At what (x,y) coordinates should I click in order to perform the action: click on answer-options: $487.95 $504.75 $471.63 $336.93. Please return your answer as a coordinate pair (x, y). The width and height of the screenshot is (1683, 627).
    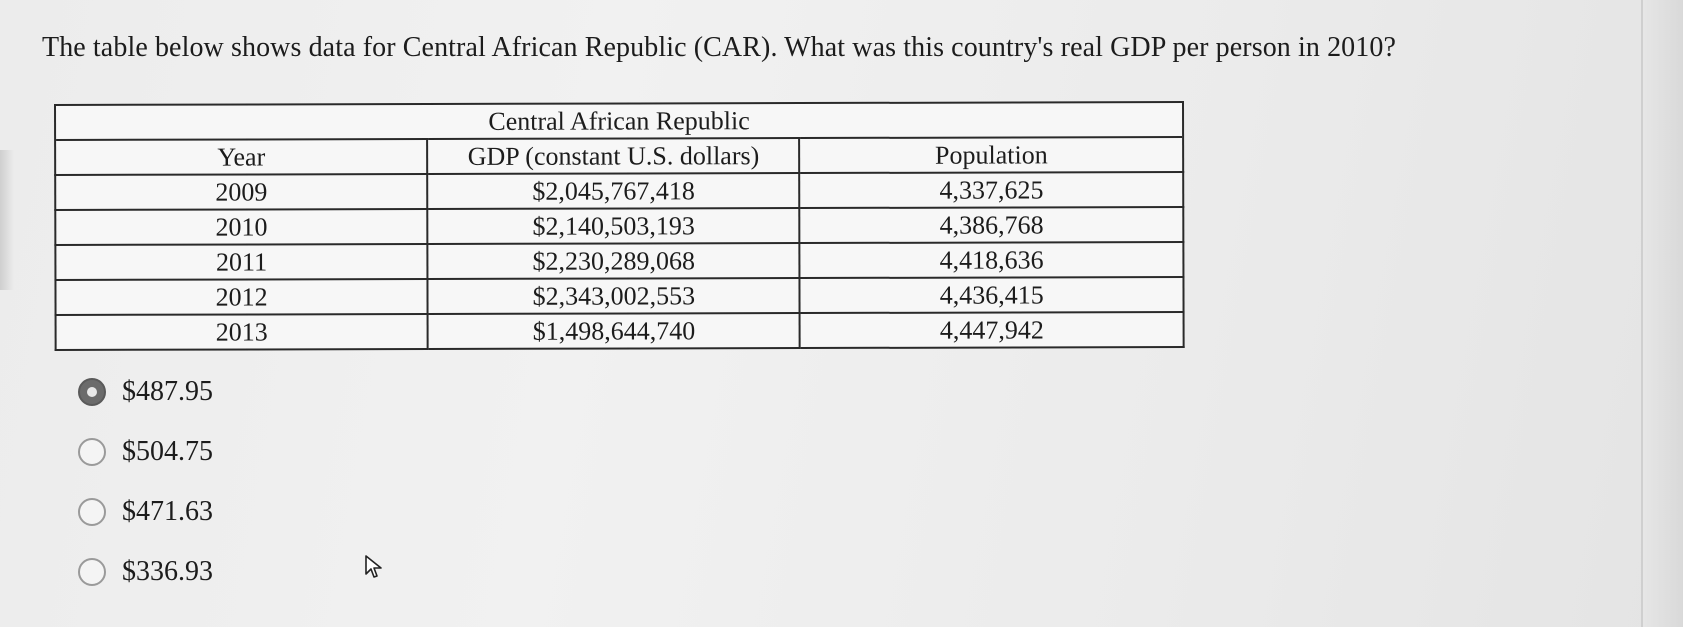
    Looking at the image, I should click on (145, 482).